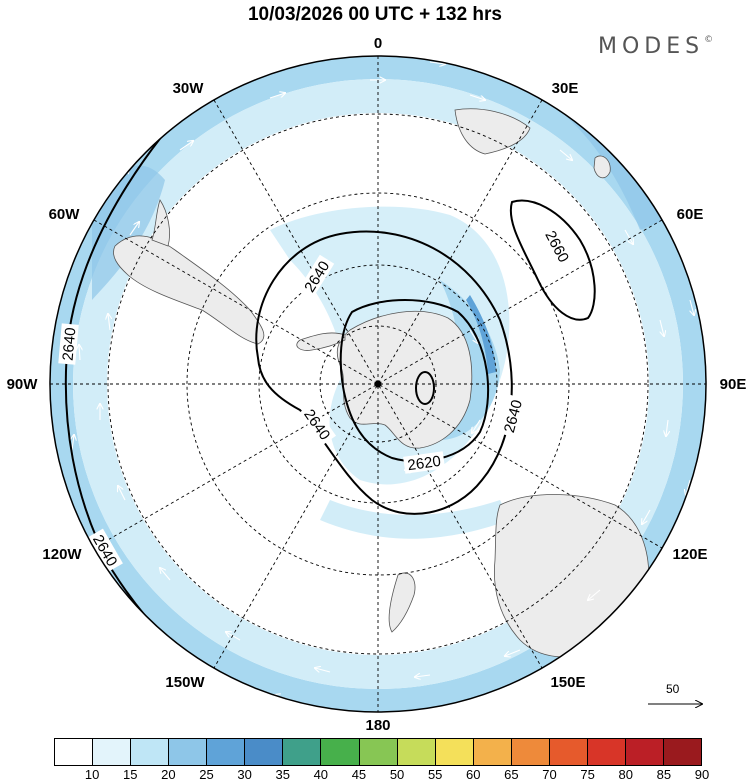 Image resolution: width=750 pixels, height=782 pixels. What do you see at coordinates (402, 602) in the screenshot?
I see `new-zealand` at bounding box center [402, 602].